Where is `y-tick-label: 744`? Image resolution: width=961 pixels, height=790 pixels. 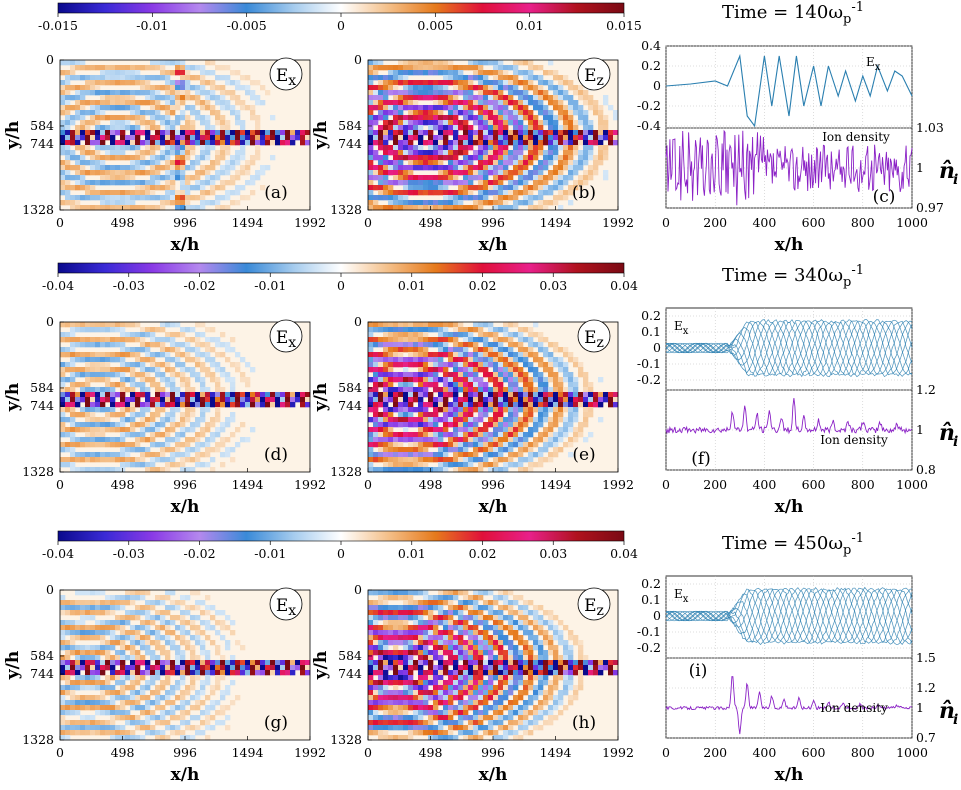 y-tick-label: 744 is located at coordinates (42, 143).